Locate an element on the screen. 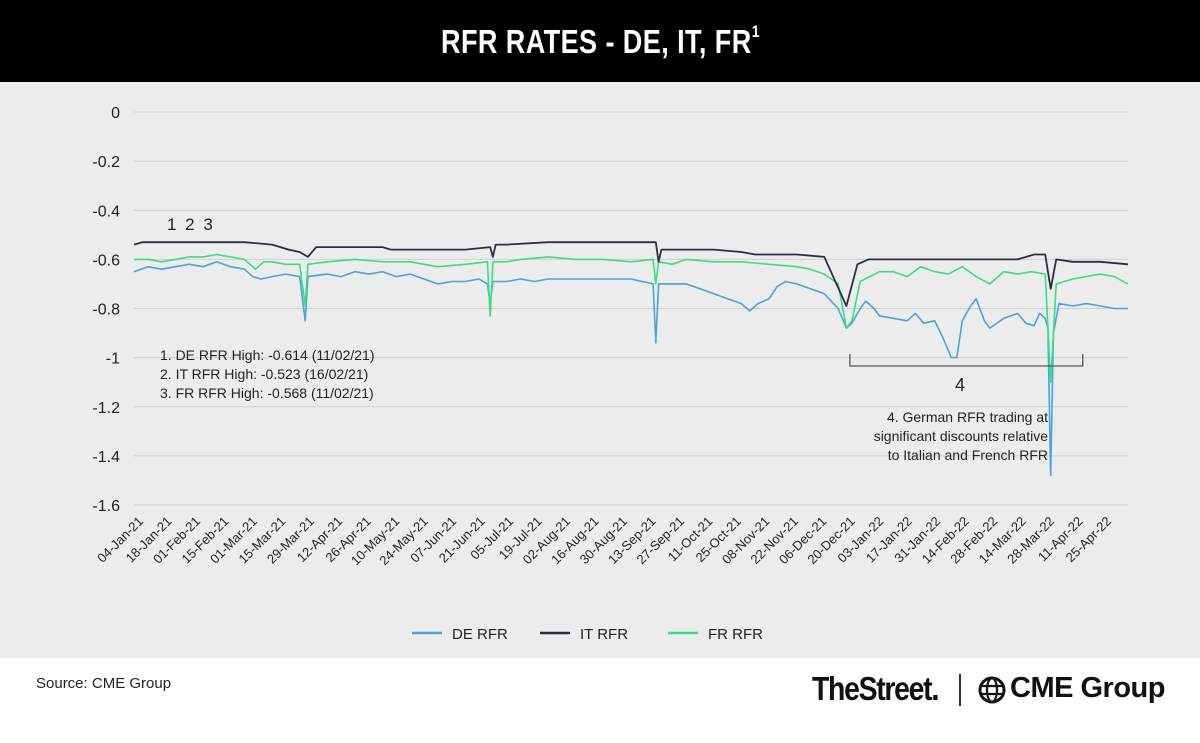 Image resolution: width=1200 pixels, height=743 pixels. y-tick-label: -1.6 is located at coordinates (106, 506).